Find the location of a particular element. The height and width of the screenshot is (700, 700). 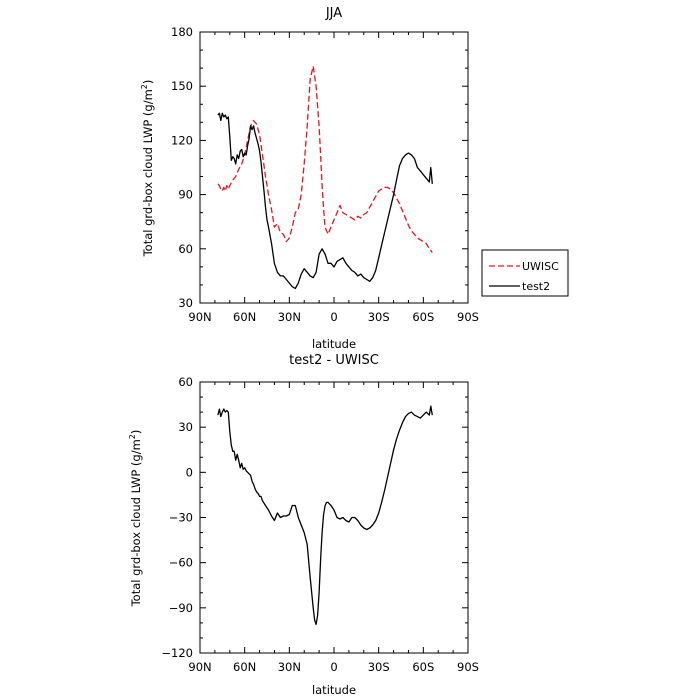

legend-box is located at coordinates (525, 273).